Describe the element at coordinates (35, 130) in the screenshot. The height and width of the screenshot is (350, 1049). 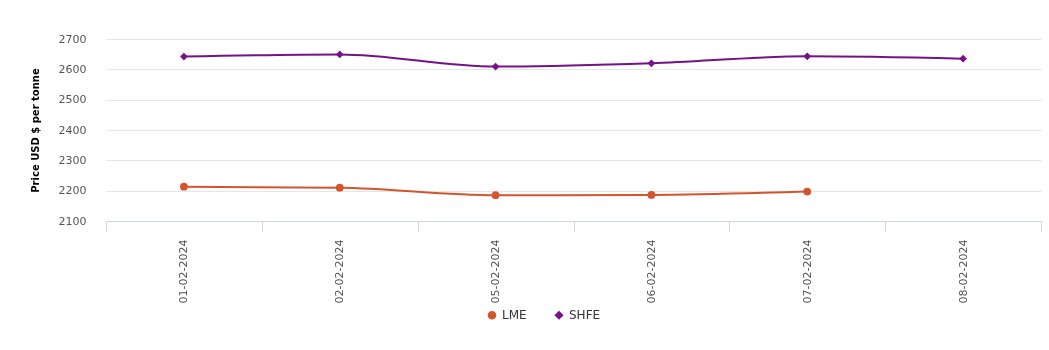
I see `y-axis-title: Price USD $ per tonne` at that location.